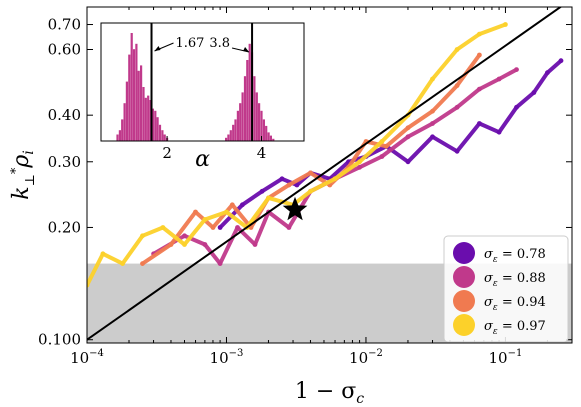 This screenshot has width=581, height=407. What do you see at coordinates (64, 49) in the screenshot?
I see `y-tick-label-5: 0.60` at bounding box center [64, 49].